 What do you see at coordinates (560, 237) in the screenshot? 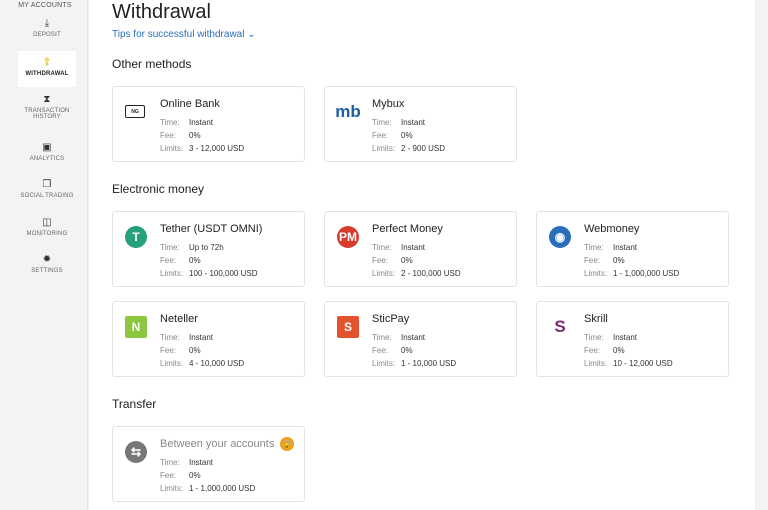
I see `webmoney-logo: ◉` at bounding box center [560, 237].